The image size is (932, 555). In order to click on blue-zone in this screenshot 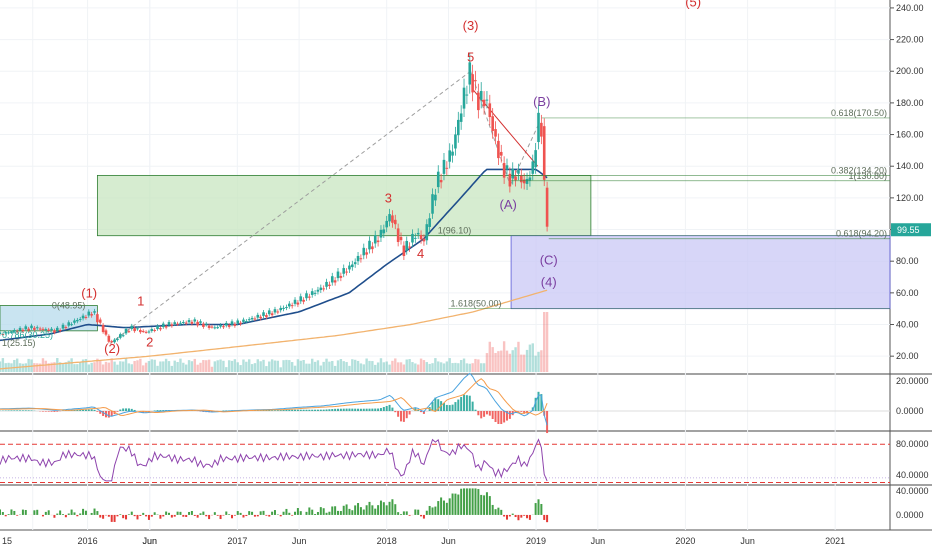, I will do `click(700, 272)`.